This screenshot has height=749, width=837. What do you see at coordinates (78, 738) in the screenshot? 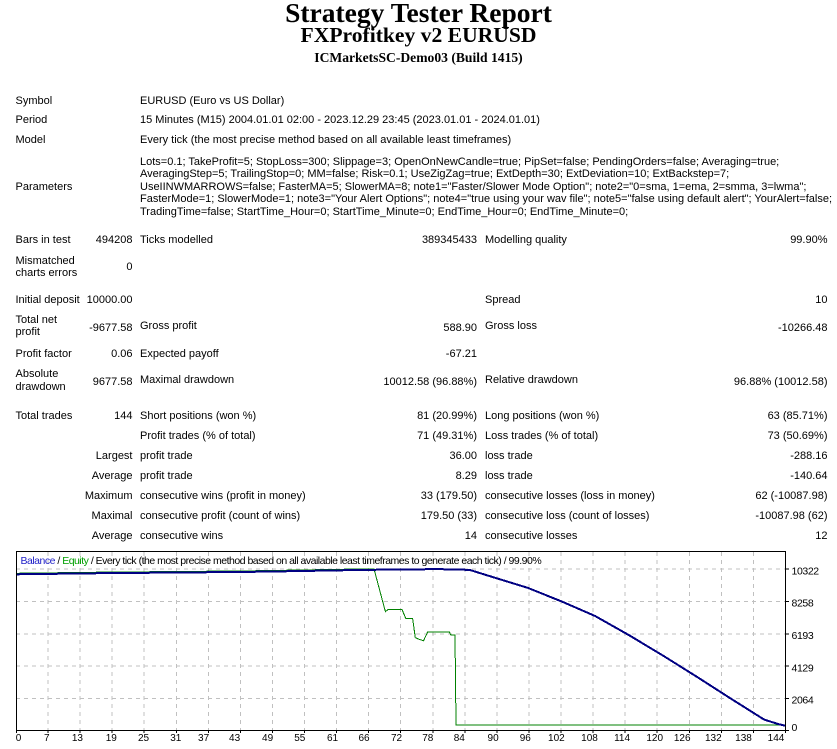
I see `svg-text: 13` at bounding box center [78, 738].